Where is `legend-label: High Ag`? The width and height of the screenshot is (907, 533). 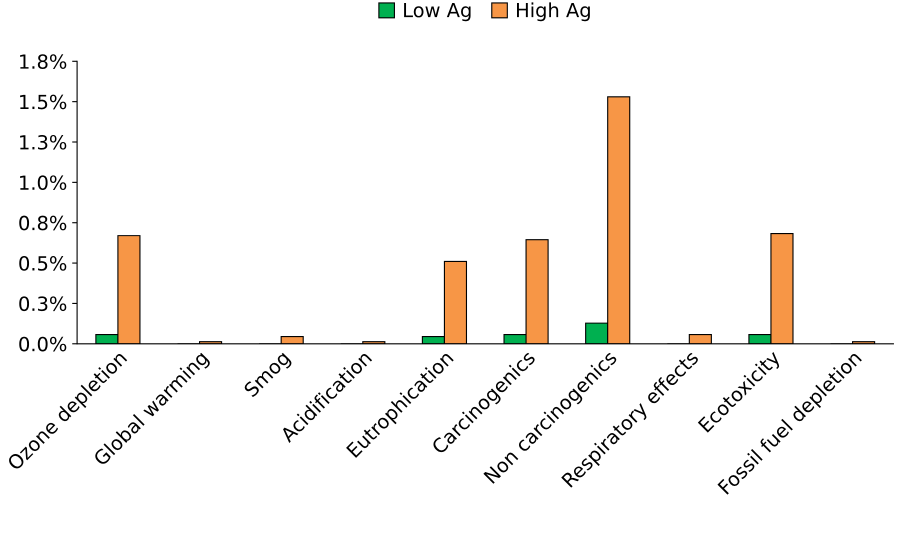
legend-label: High Ag is located at coordinates (553, 12).